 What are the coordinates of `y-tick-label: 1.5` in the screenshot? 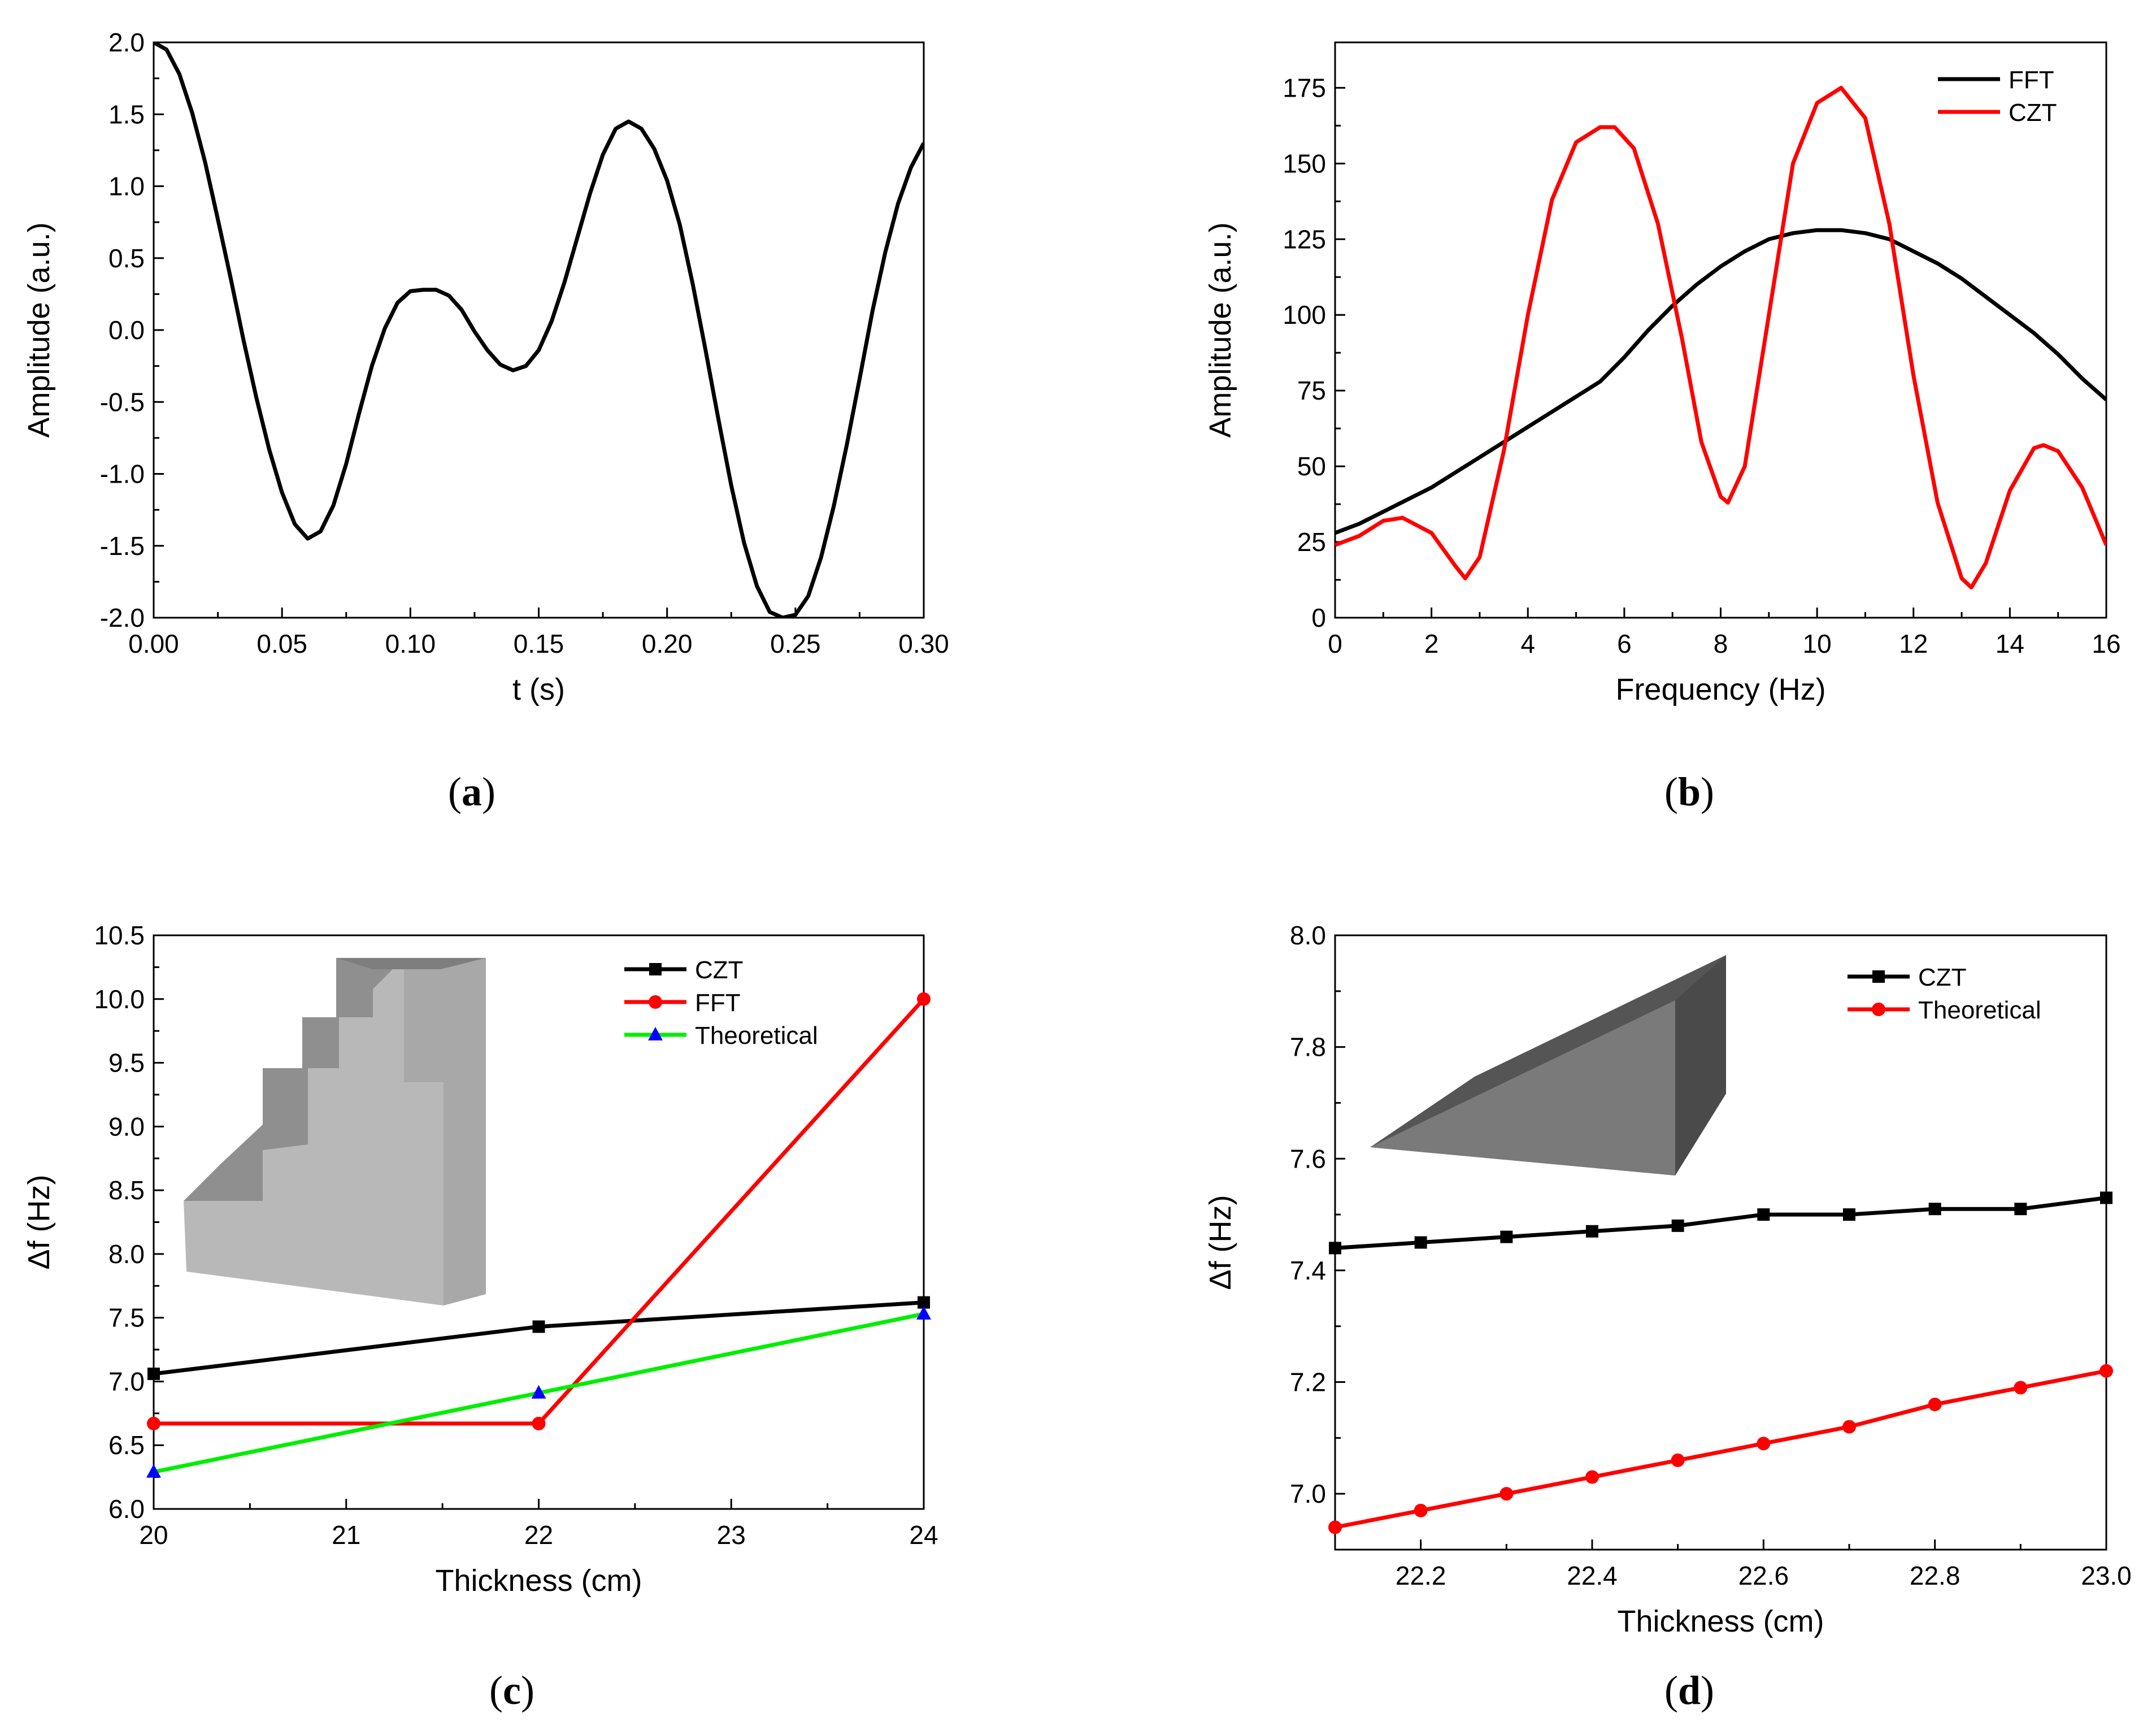 It's located at (126, 114).